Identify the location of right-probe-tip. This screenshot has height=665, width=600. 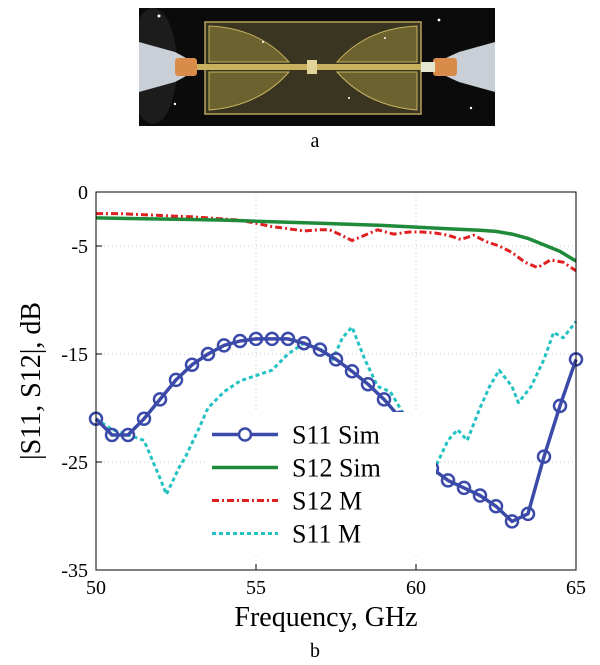
(445, 67).